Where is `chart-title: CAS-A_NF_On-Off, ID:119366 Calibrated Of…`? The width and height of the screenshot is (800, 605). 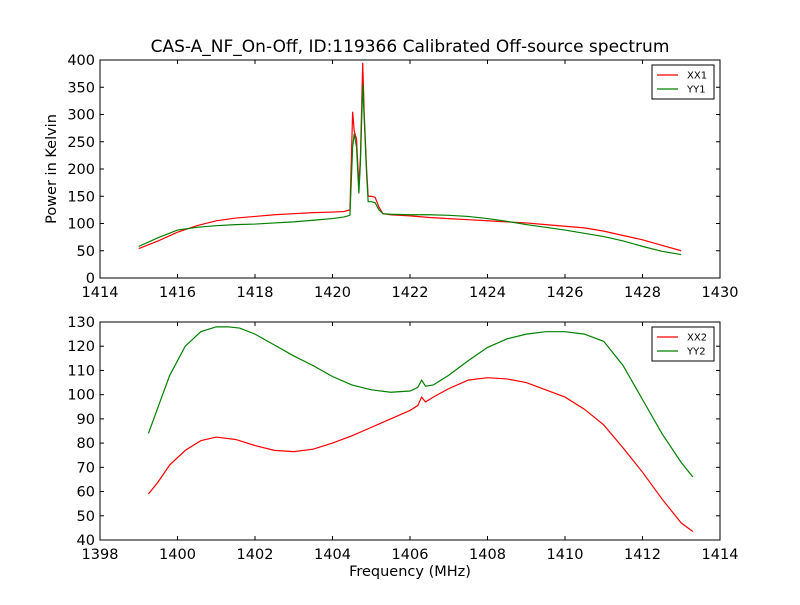 chart-title: CAS-A_NF_On-Off, ID:119366 Calibrated Of… is located at coordinates (410, 47).